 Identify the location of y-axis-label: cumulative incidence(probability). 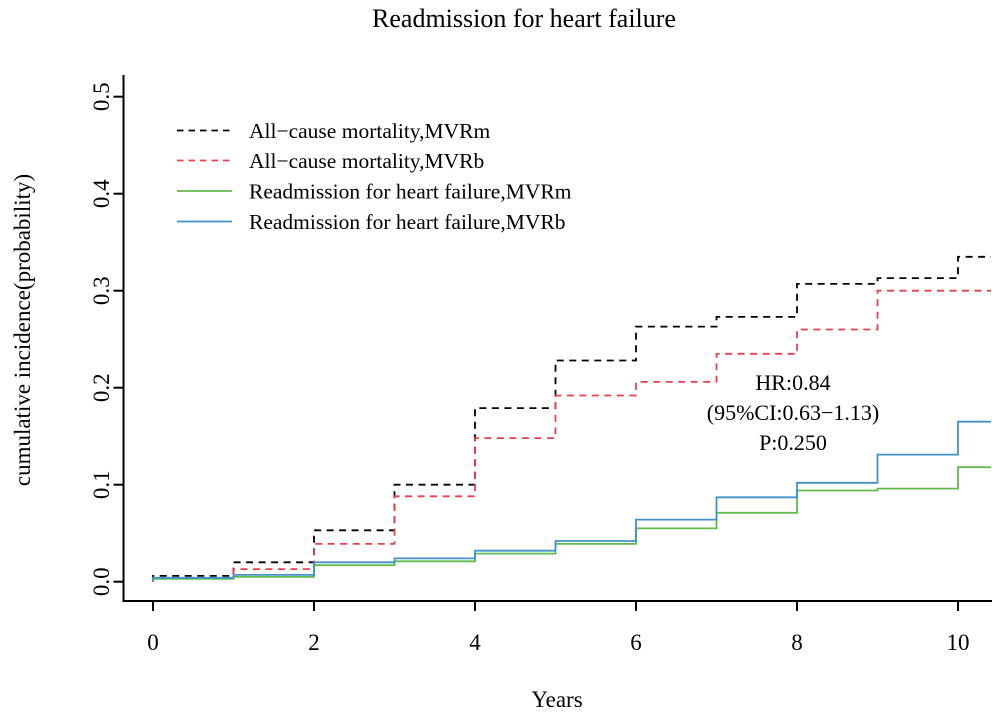
(22, 330).